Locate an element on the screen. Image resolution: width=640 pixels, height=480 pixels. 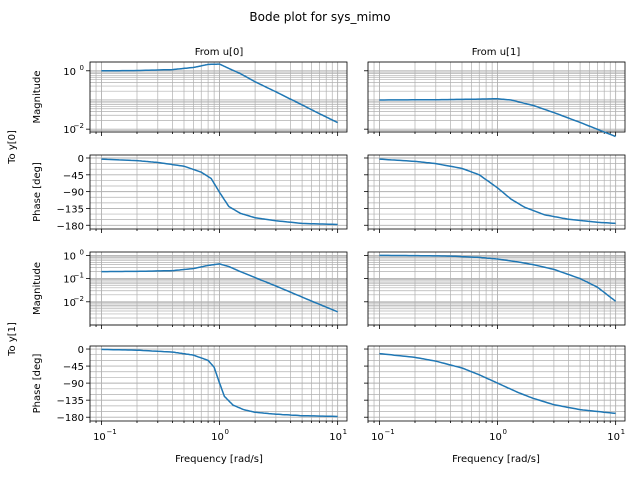
panel-1-0: 0 −45 −90 −135 −180 Phase [deg] is located at coordinates (190, 193).